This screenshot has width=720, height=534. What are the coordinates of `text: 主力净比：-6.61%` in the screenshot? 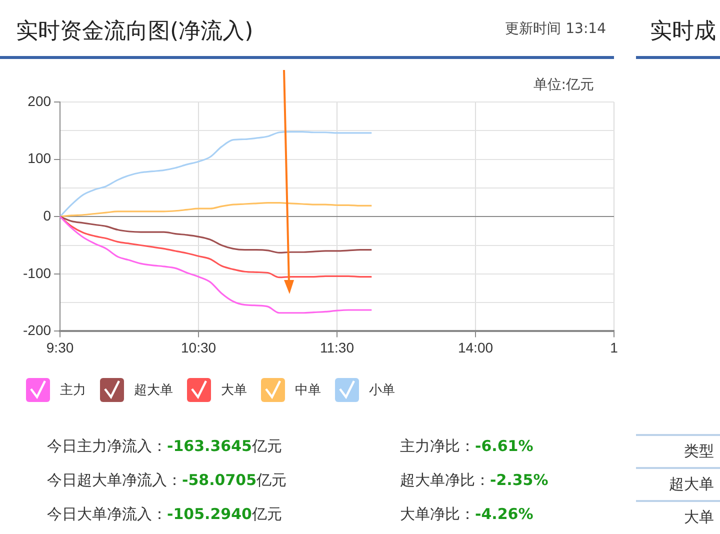 It's located at (467, 446).